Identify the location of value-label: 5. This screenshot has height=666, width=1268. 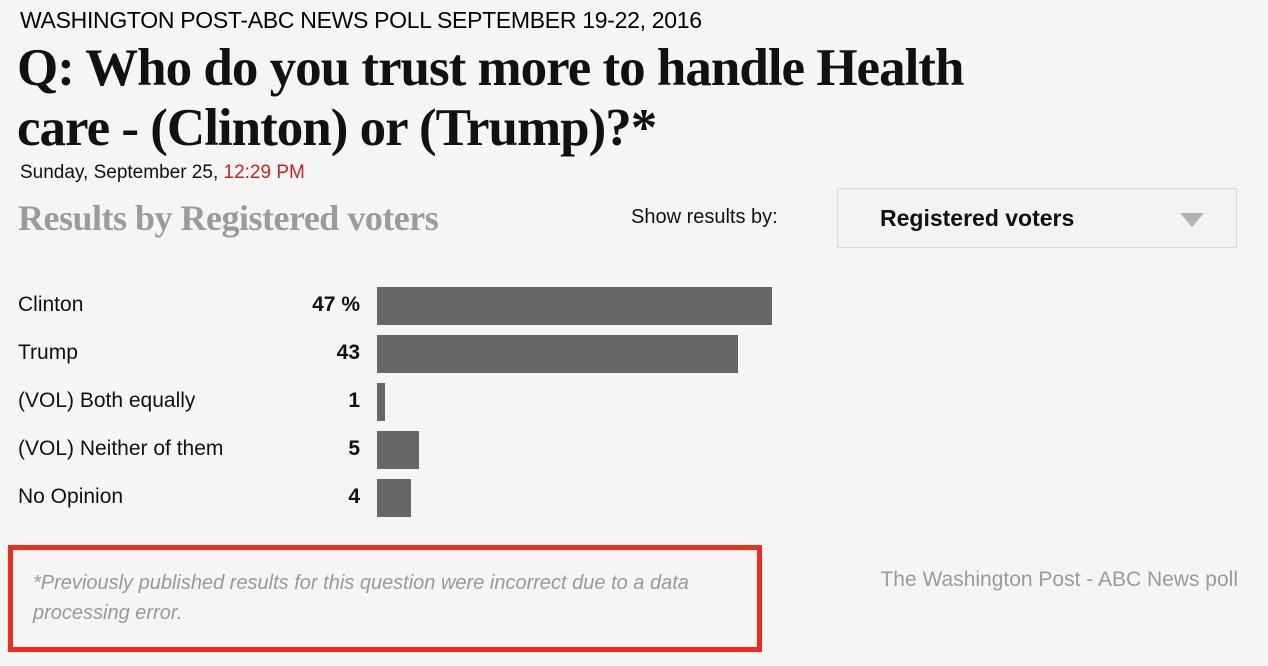
(354, 448).